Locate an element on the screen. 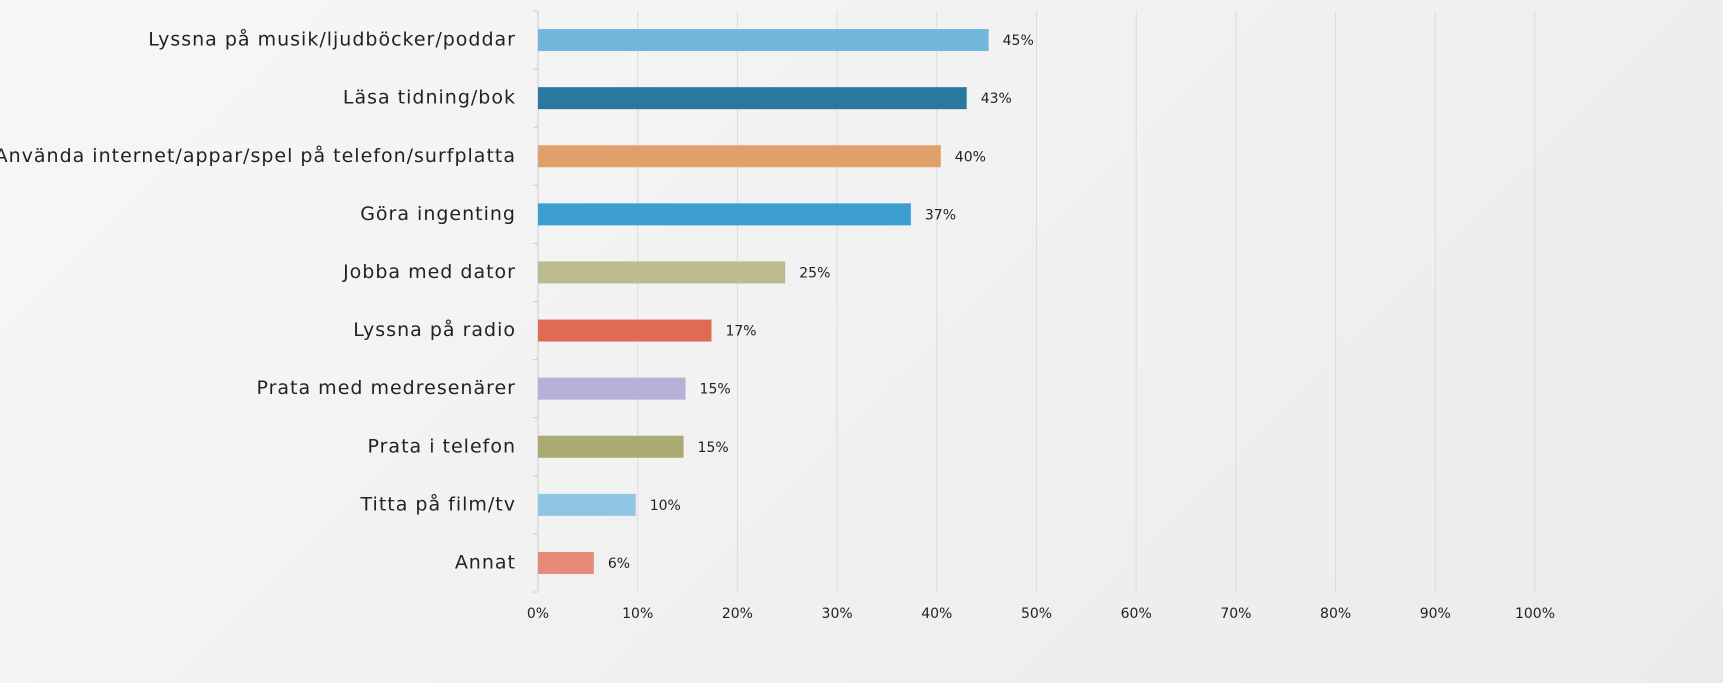 This screenshot has height=683, width=1723. category-label: Göra ingenting is located at coordinates (438, 214).